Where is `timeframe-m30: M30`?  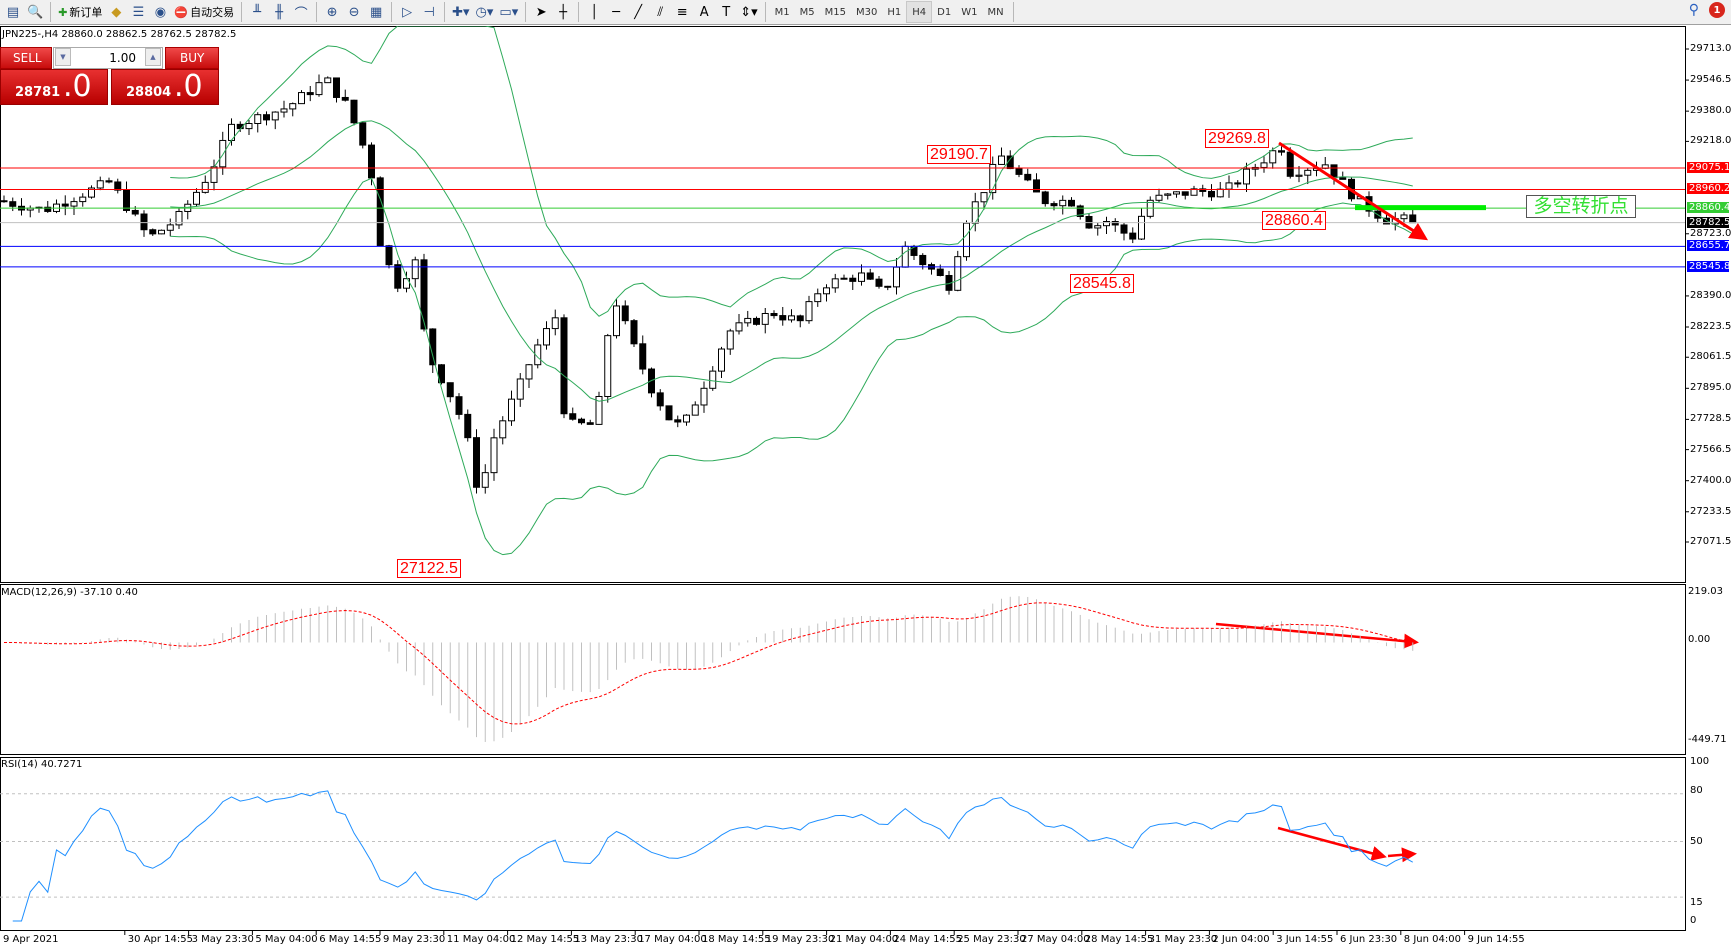
timeframe-m30: M30 is located at coordinates (867, 12).